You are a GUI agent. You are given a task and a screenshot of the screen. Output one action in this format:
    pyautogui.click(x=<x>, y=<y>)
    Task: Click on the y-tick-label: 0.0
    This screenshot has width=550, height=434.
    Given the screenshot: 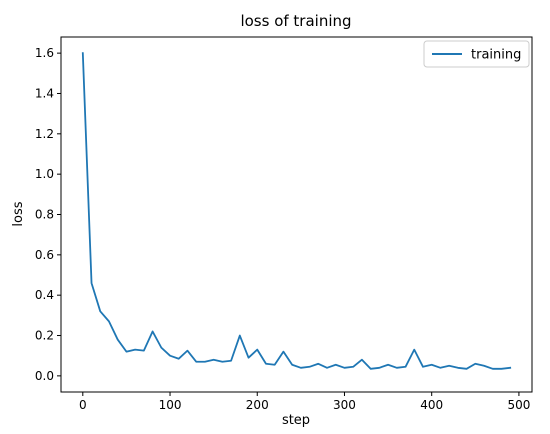 What is the action you would take?
    pyautogui.click(x=44, y=376)
    